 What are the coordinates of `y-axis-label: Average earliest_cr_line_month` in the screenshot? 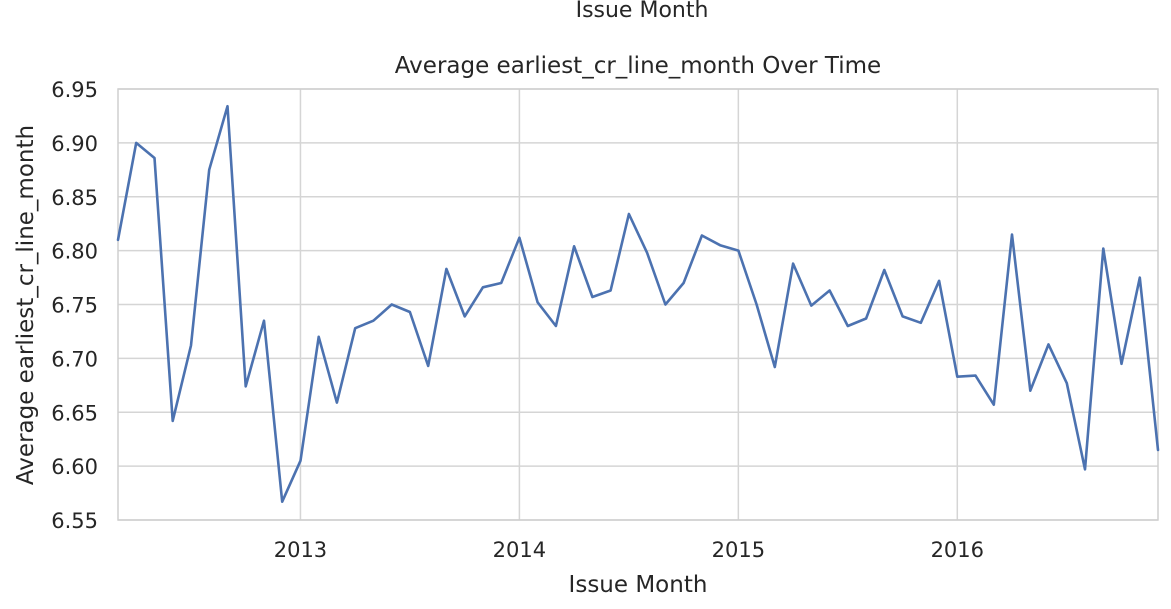 It's located at (26, 305).